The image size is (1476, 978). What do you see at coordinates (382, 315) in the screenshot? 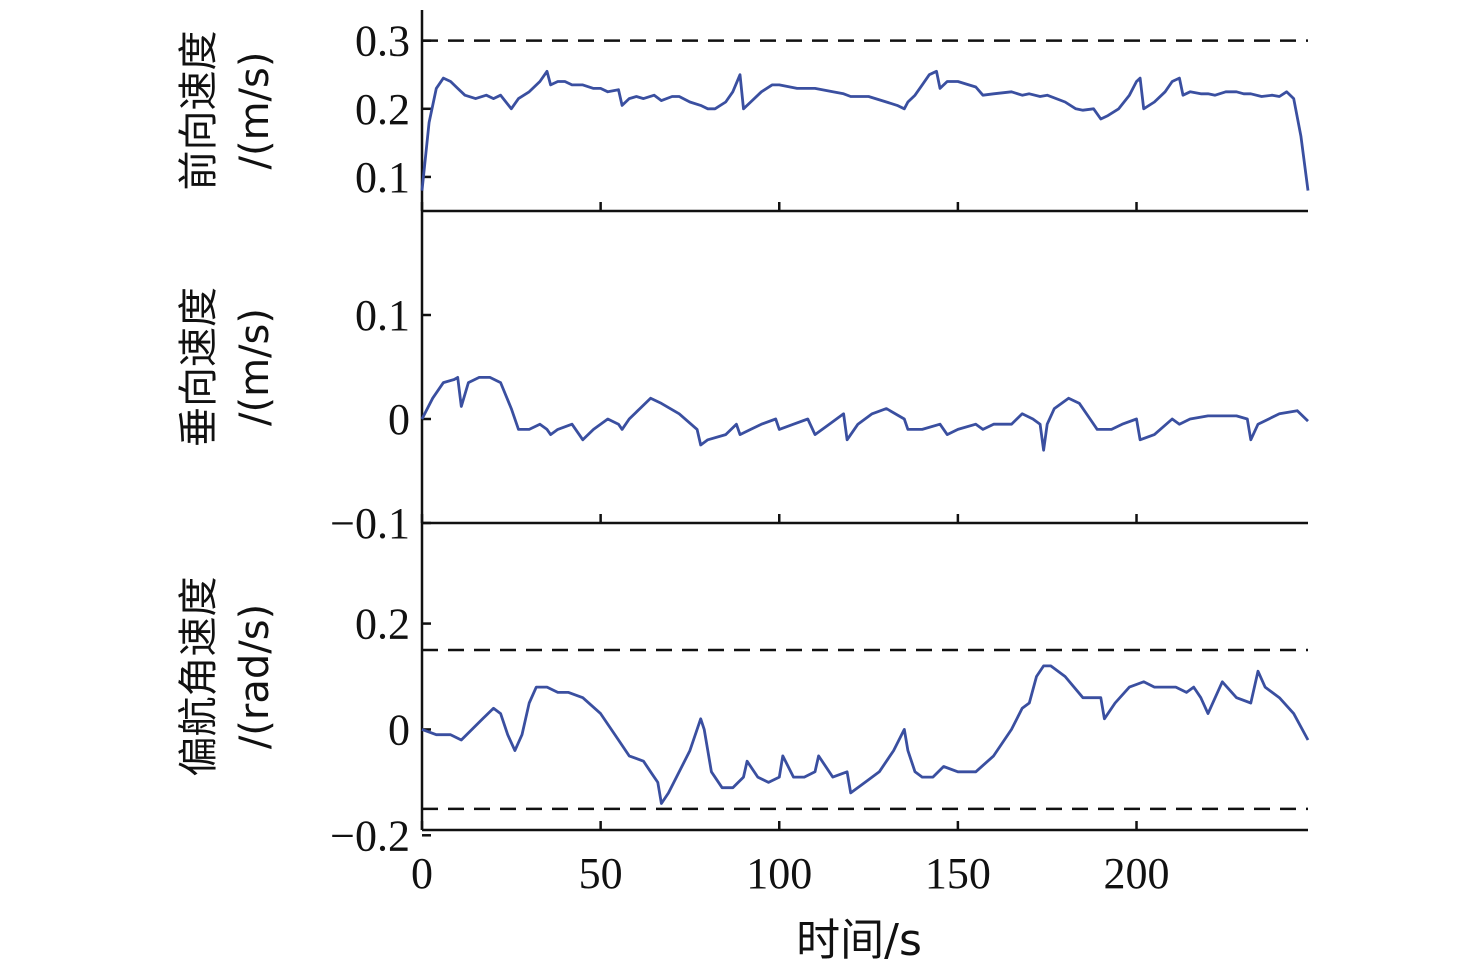
I see `vertical-velocity-y-tick-label: 0.1` at bounding box center [382, 315].